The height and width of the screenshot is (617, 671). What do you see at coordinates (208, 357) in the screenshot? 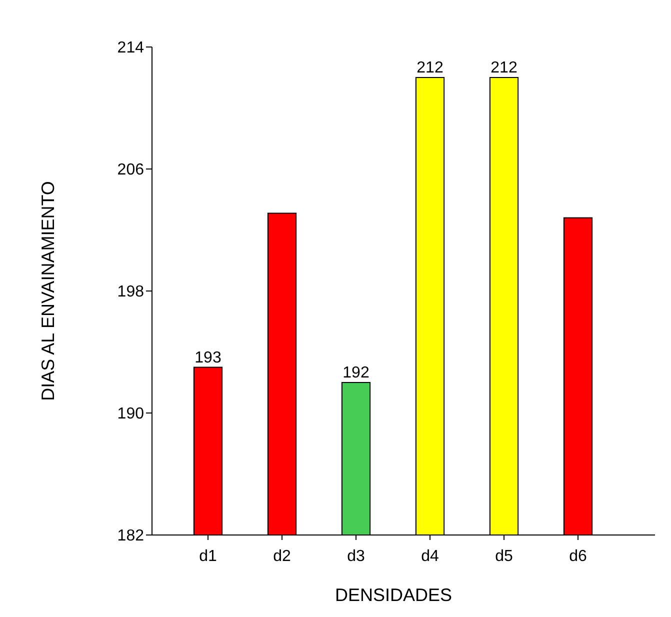
I see `data-label: 193` at bounding box center [208, 357].